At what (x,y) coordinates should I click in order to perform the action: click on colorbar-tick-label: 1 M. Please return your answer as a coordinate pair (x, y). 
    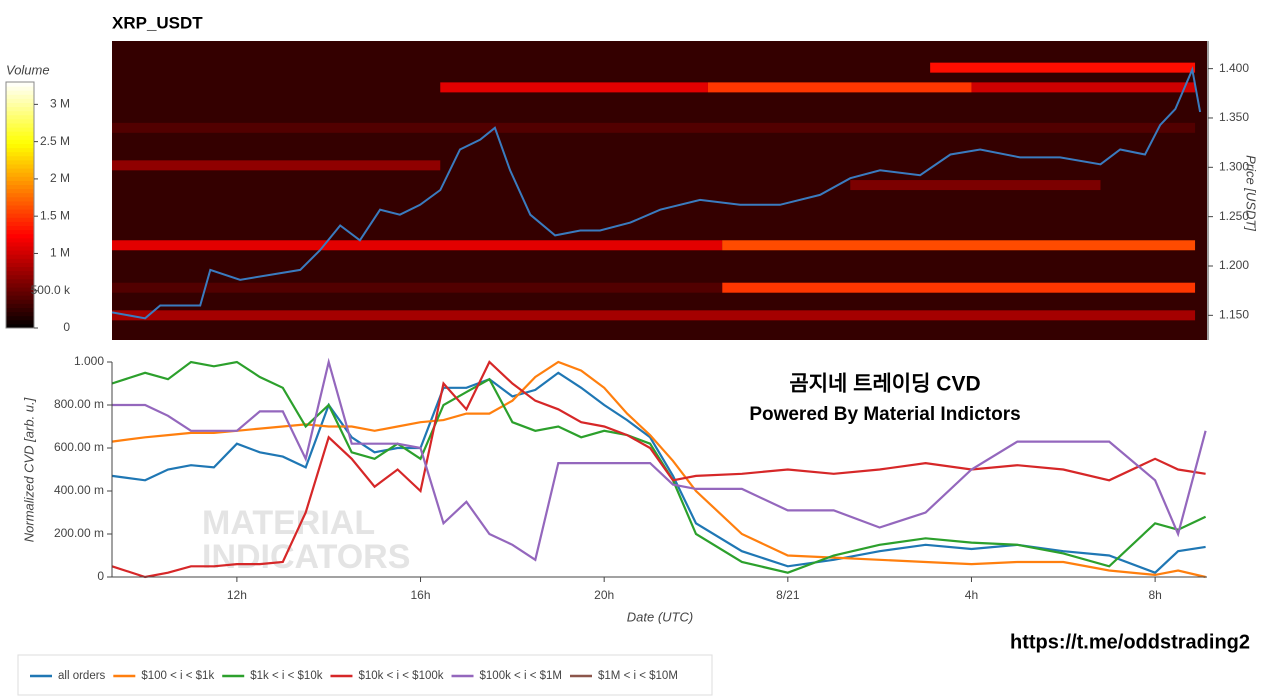
    Looking at the image, I should click on (60, 253).